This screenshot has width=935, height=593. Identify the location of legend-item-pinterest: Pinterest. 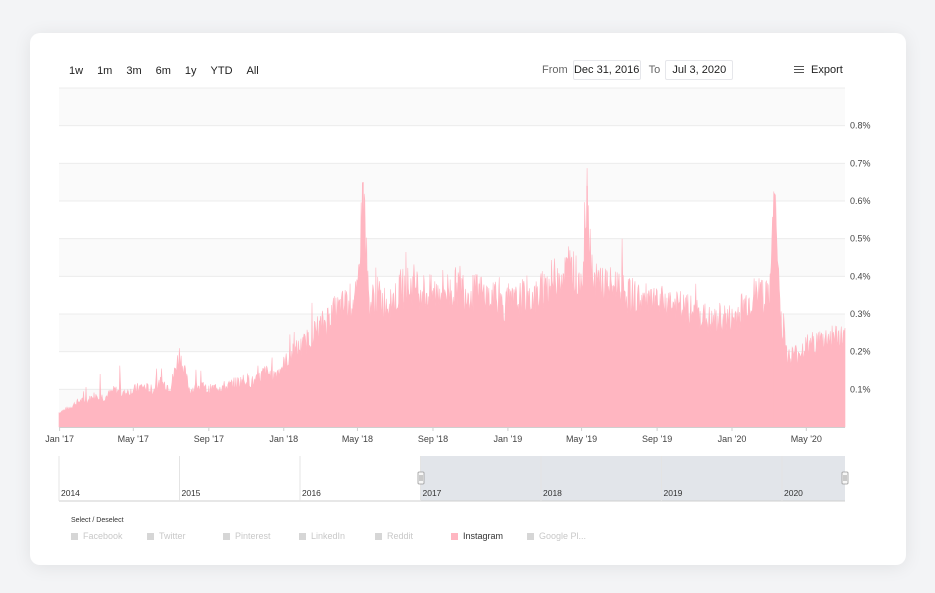
(261, 536).